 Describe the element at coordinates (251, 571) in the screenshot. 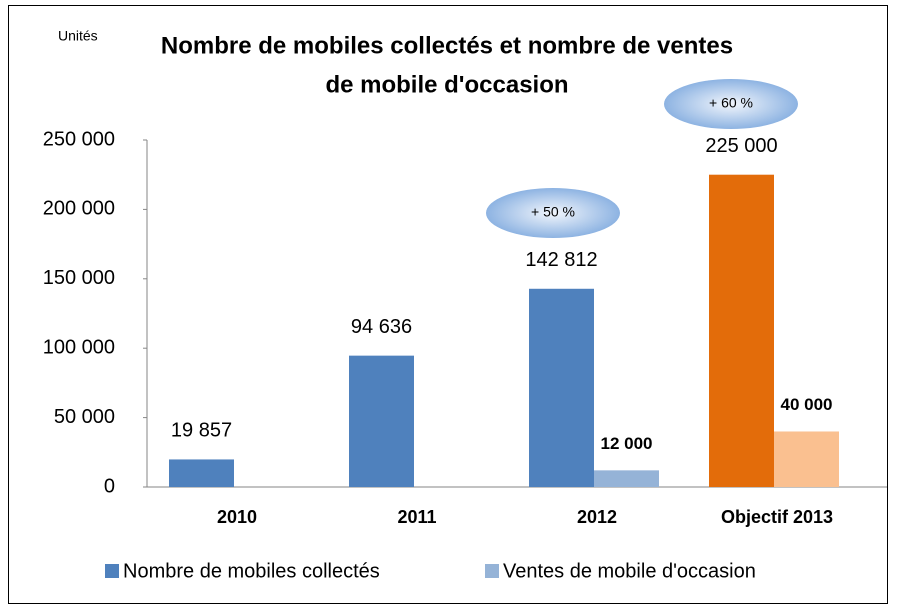

I see `legend-label: Nombre de mobiles collectés` at that location.